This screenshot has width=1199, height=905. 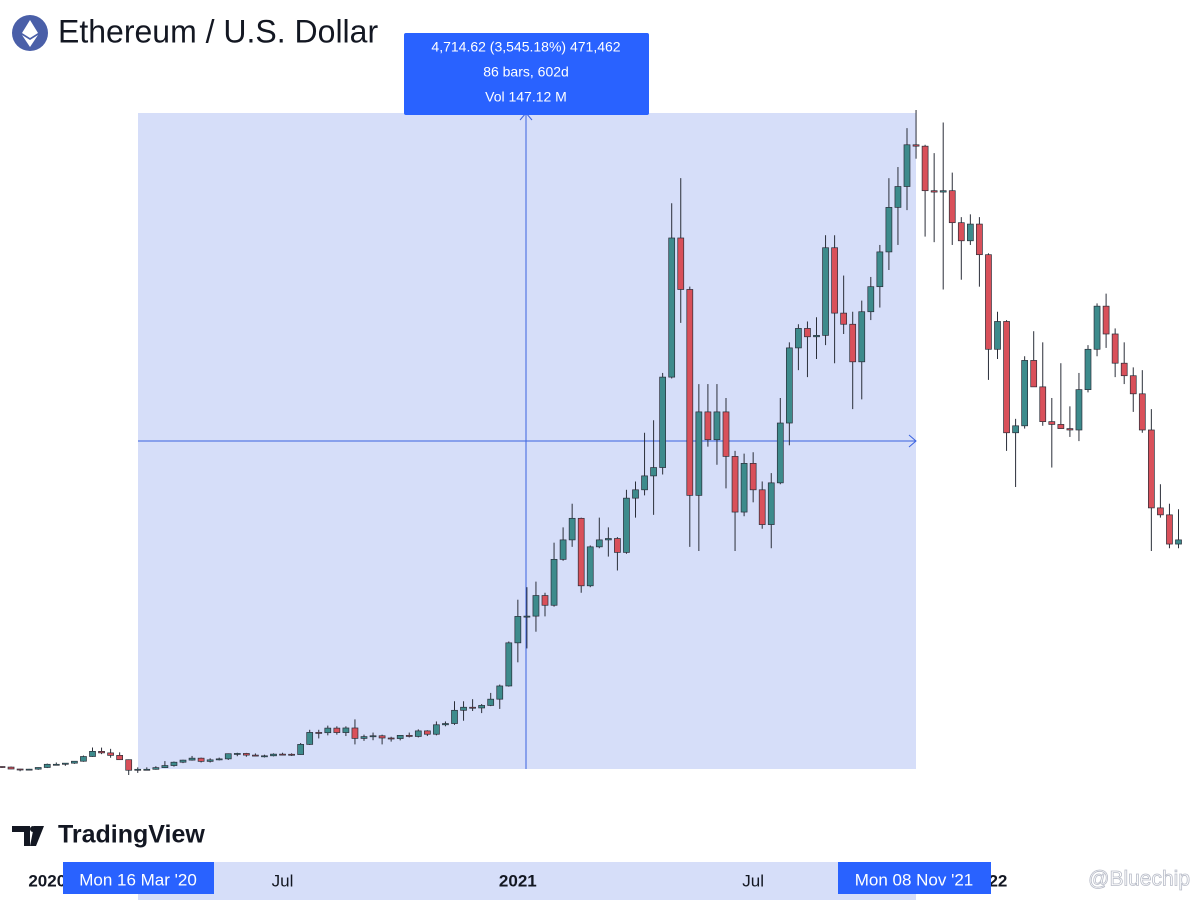 What do you see at coordinates (47, 880) in the screenshot?
I see `x-tick-label: 2020` at bounding box center [47, 880].